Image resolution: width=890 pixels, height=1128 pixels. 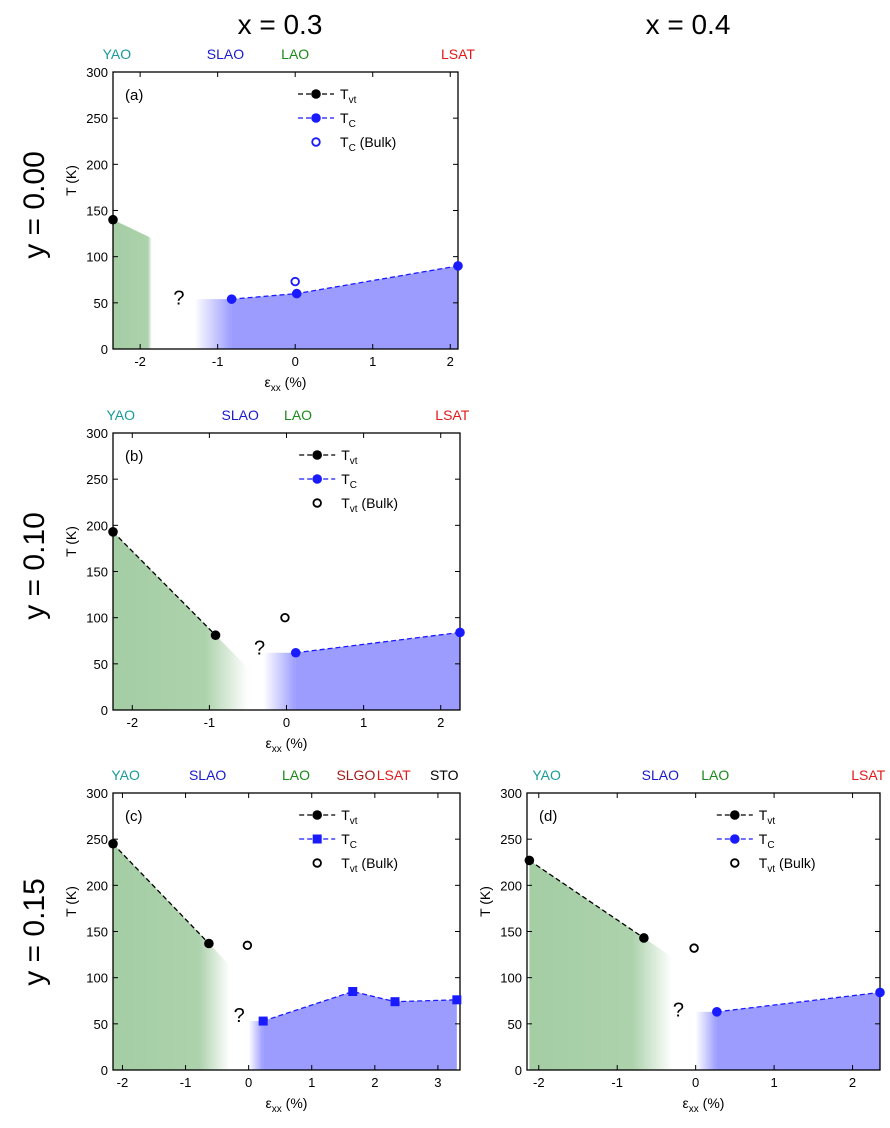 I want to click on legend-label: TC, so click(x=348, y=120).